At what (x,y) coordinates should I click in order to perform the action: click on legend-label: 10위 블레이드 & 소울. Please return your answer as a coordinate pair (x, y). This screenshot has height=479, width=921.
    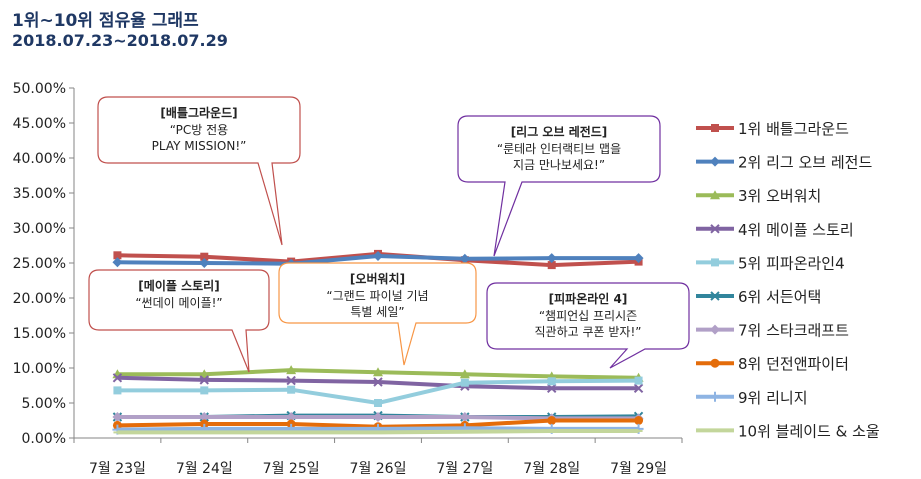
    Looking at the image, I should click on (809, 431).